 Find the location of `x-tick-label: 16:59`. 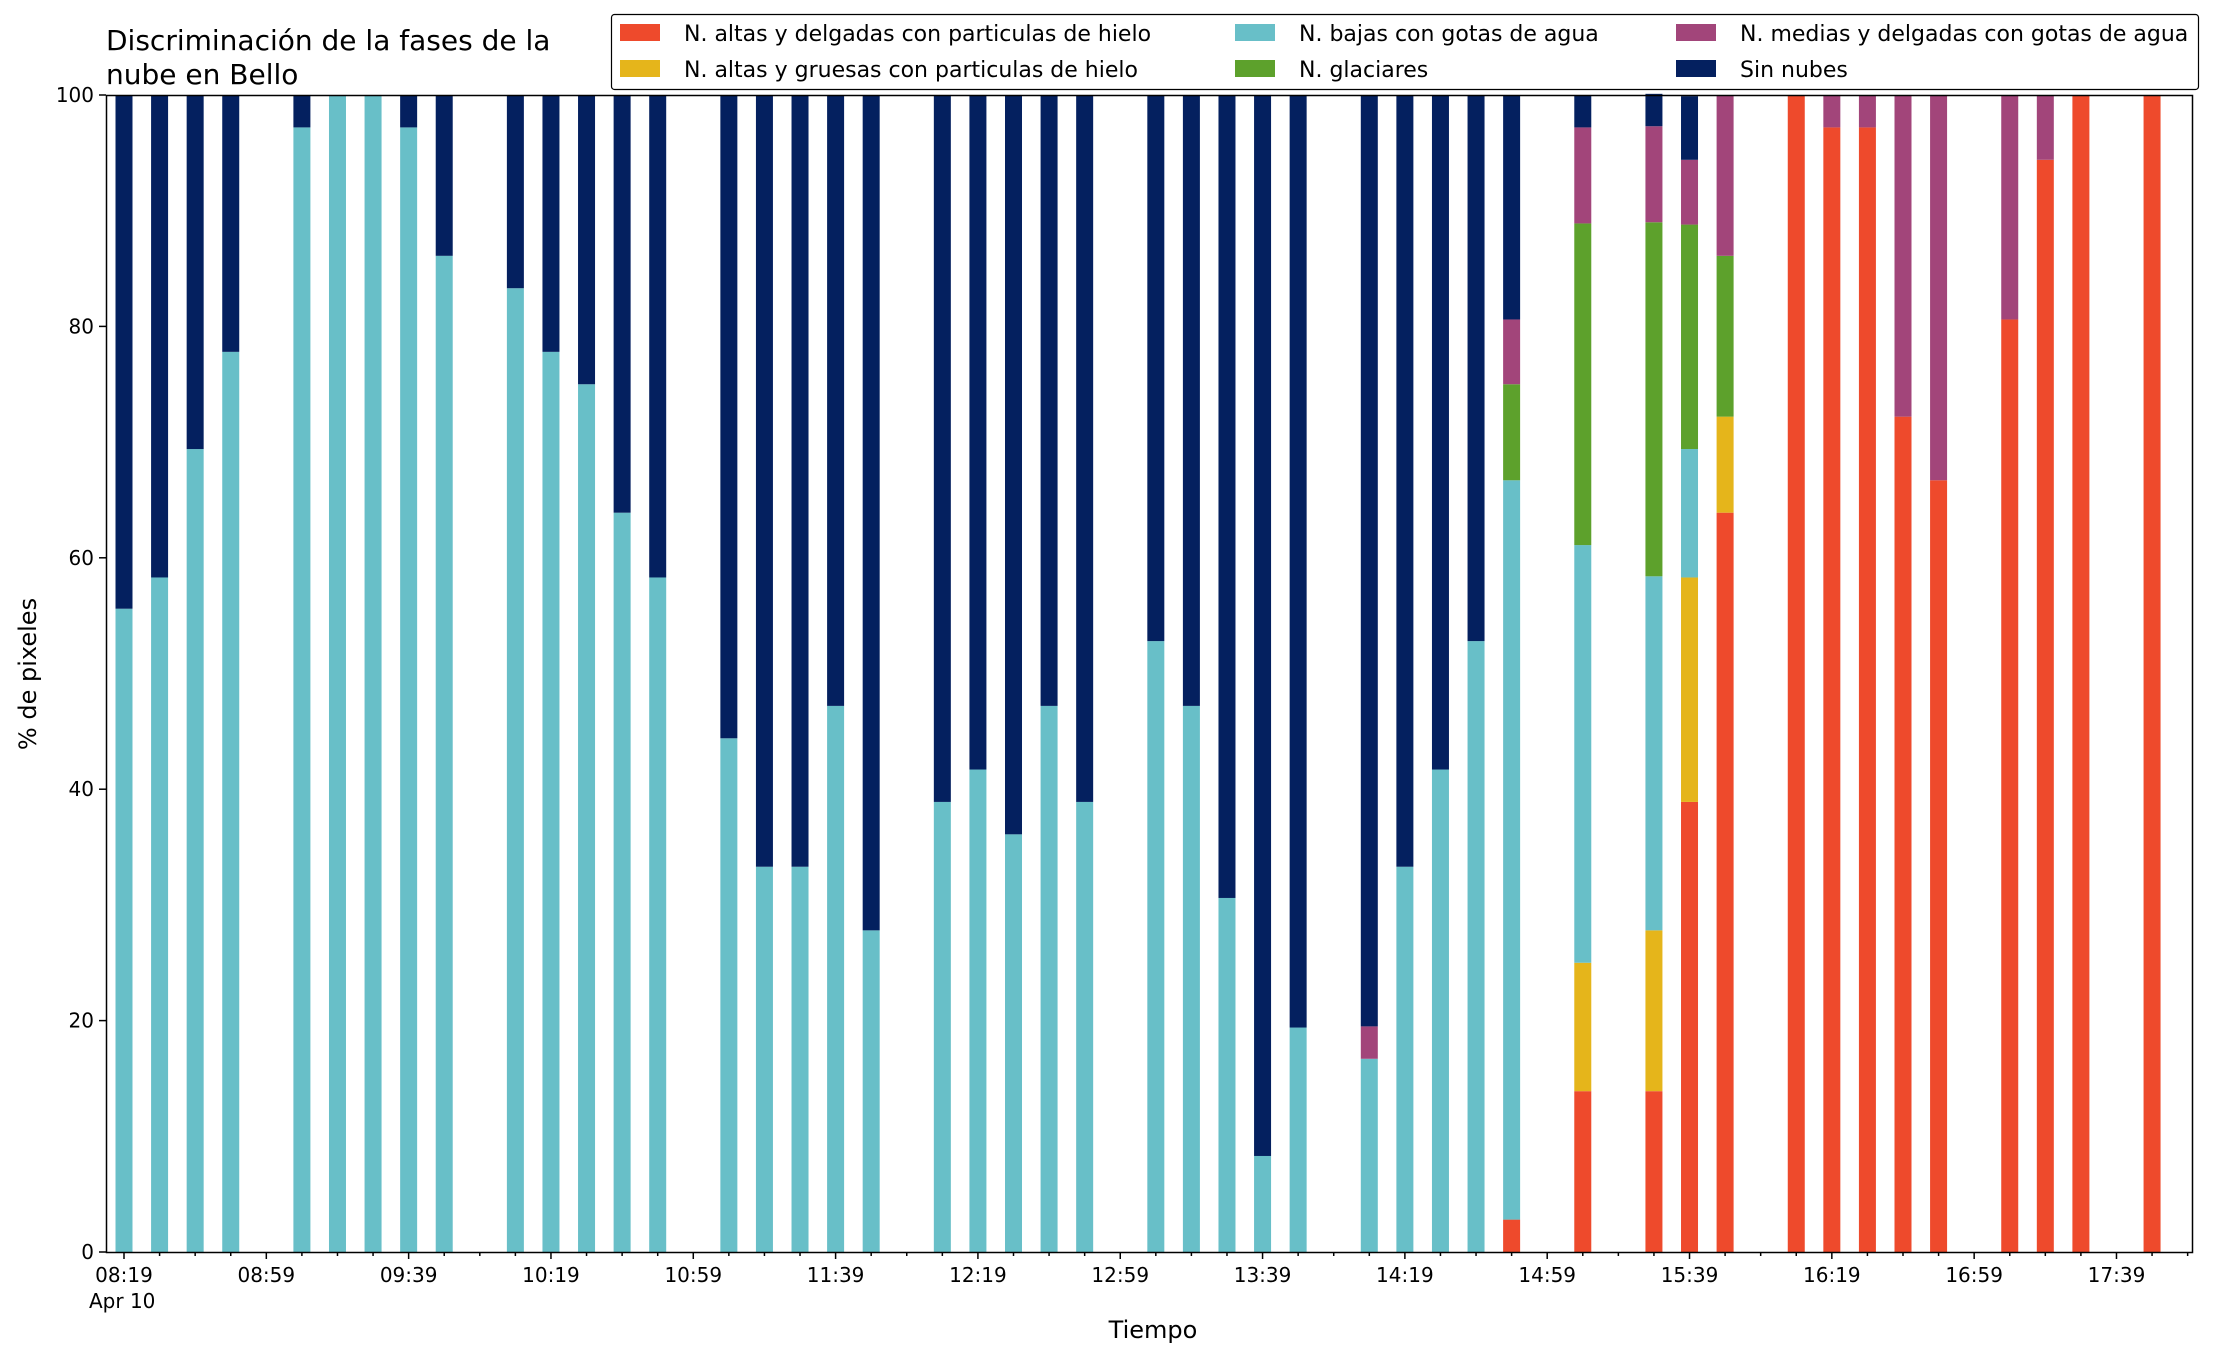

x-tick-label: 16:59 is located at coordinates (1974, 1275).